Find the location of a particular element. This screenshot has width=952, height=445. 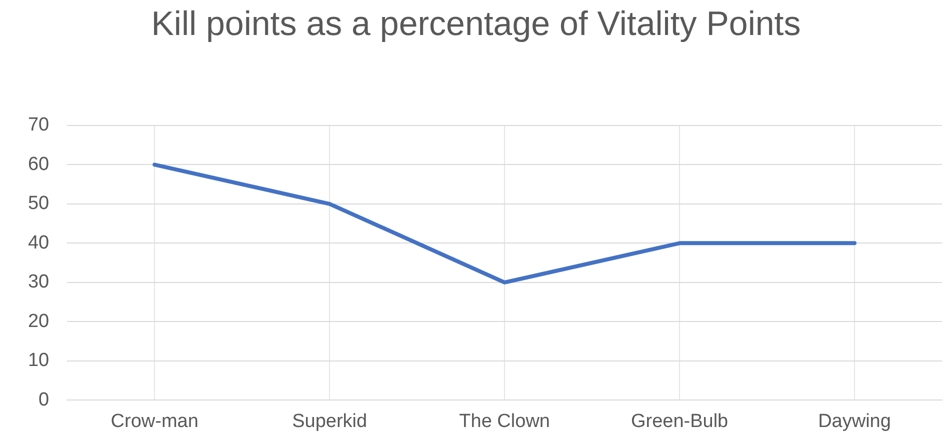

x-tick-label: Daywing is located at coordinates (854, 421).